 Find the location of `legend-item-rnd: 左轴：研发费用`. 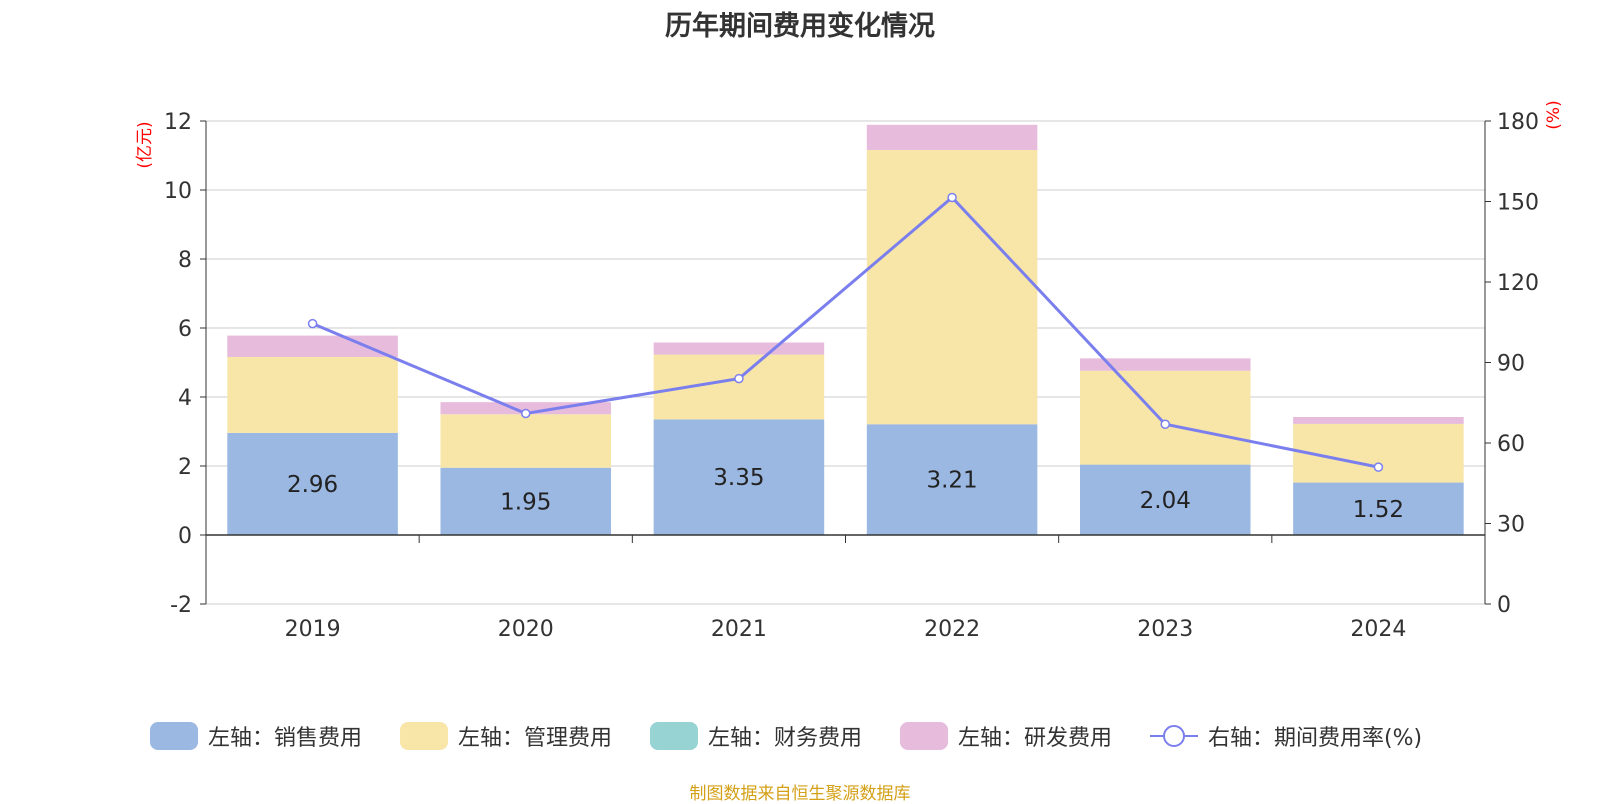

legend-item-rnd: 左轴：研发费用 is located at coordinates (1006, 736).